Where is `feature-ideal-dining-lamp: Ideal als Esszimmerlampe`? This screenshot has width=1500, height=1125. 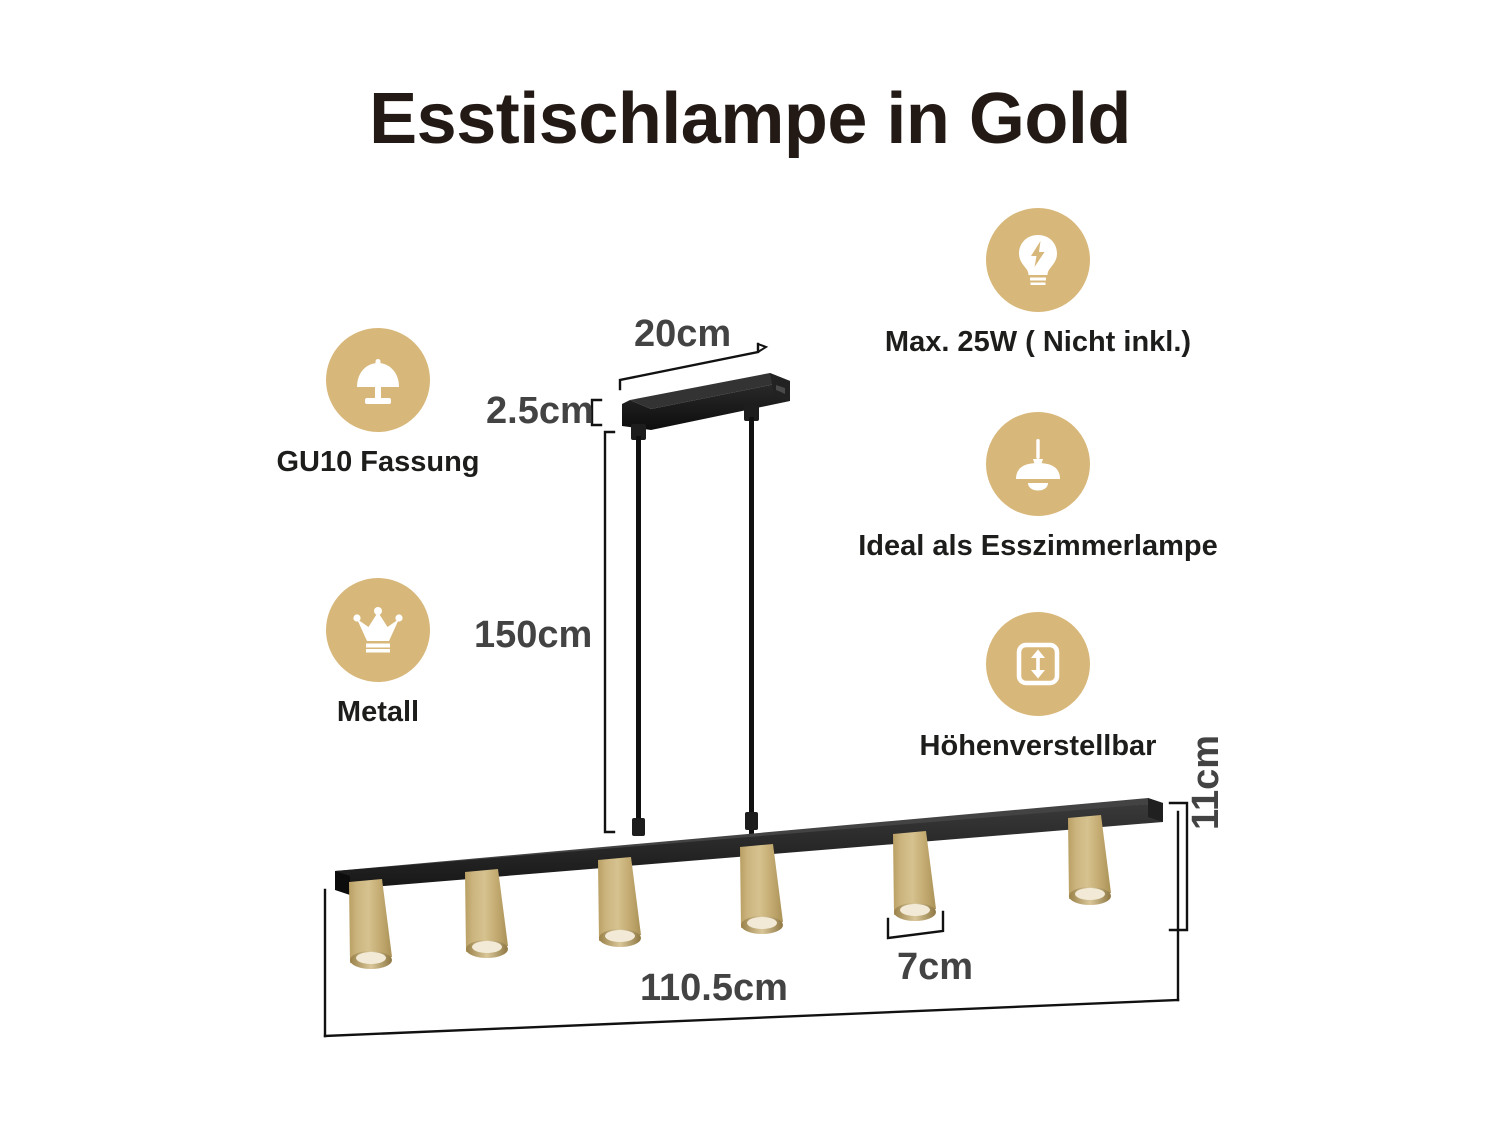
feature-ideal-dining-lamp: Ideal als Esszimmerlampe is located at coordinates (1038, 487).